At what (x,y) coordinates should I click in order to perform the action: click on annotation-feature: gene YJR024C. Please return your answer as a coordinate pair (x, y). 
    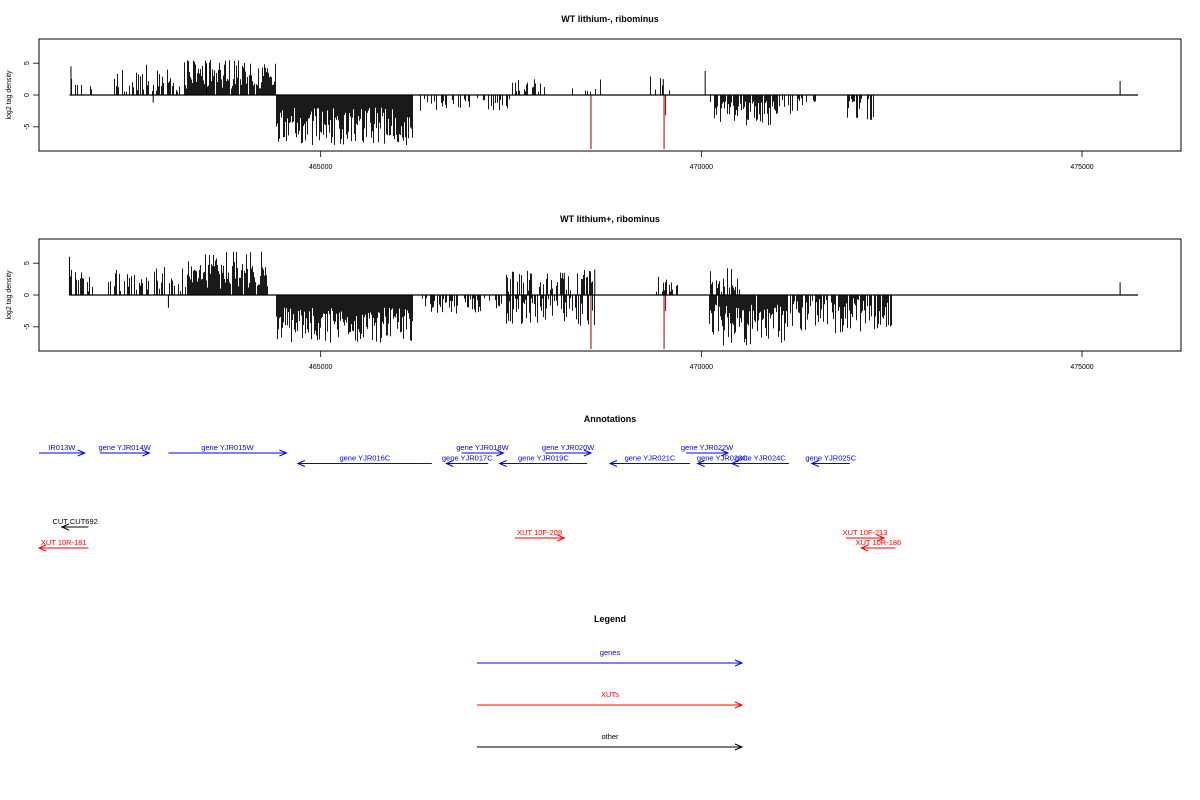
    Looking at the image, I should click on (759, 460).